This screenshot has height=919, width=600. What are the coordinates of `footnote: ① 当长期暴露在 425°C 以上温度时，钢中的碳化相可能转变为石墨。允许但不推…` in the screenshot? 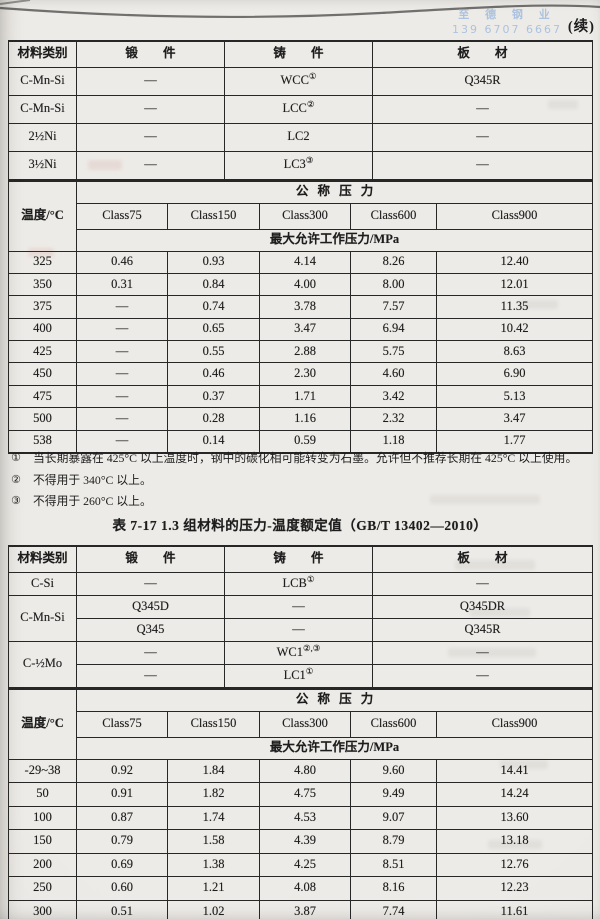 It's located at (301, 459).